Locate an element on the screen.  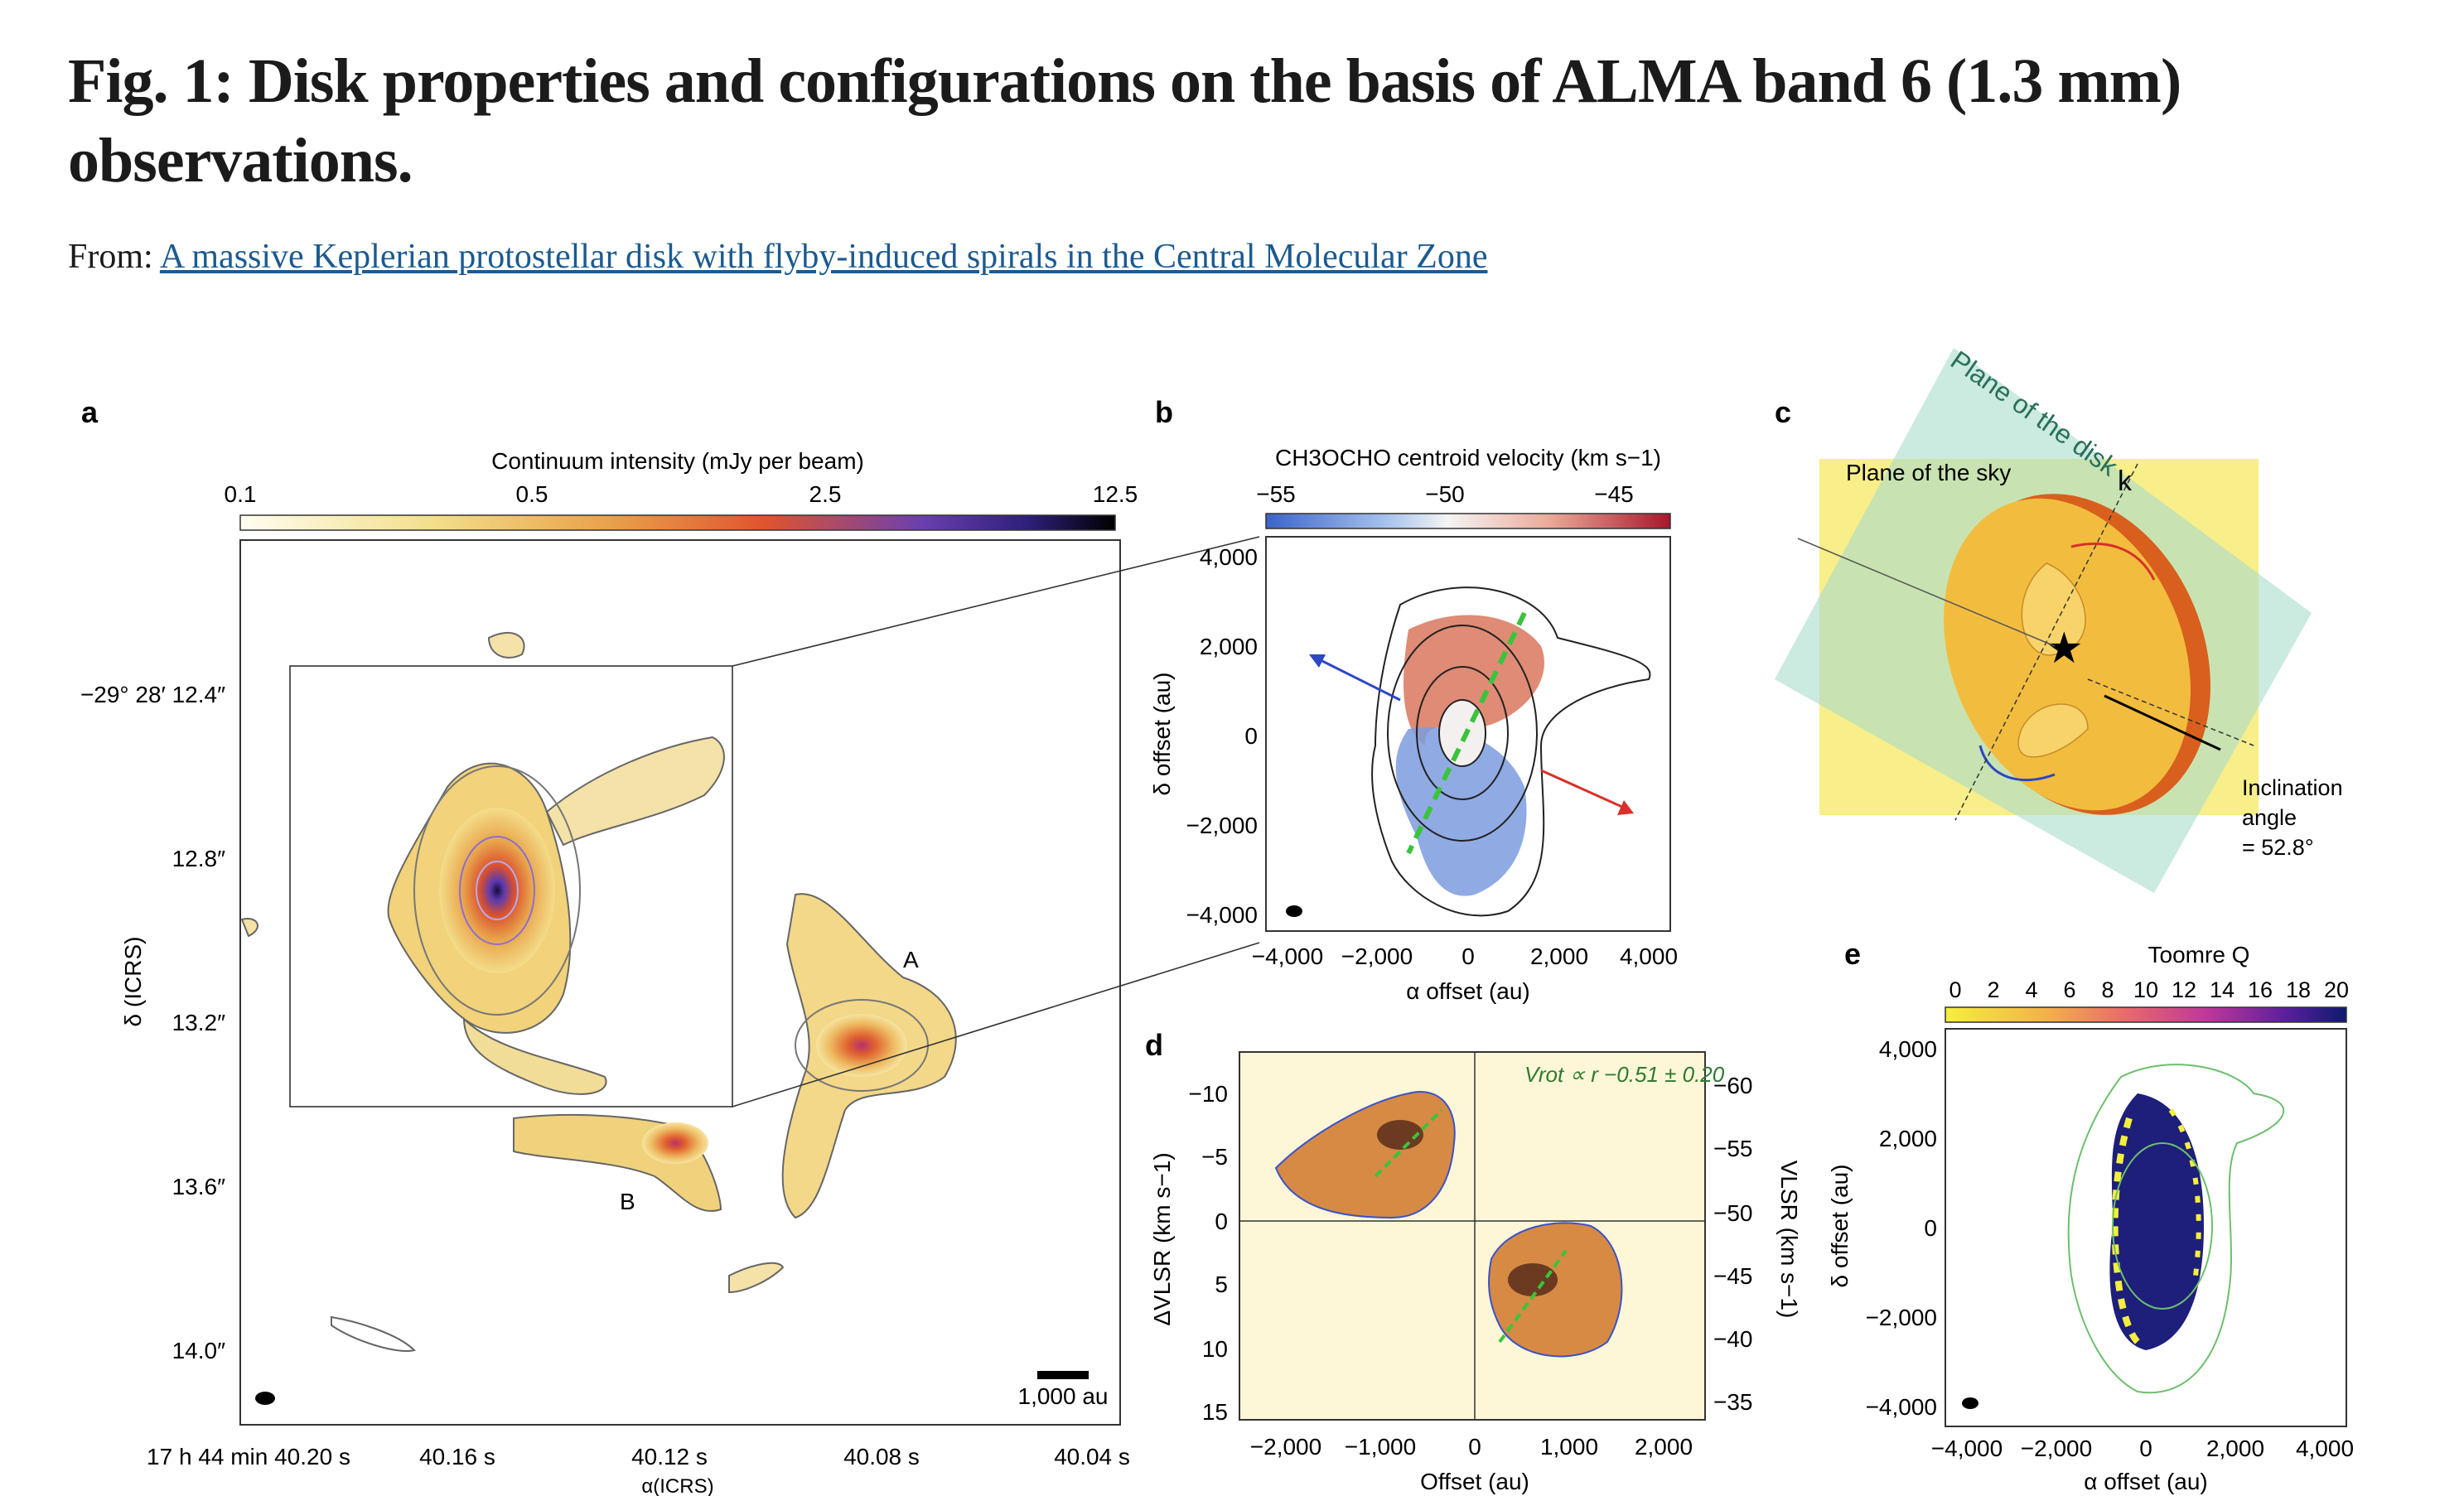
blueshift-arrowhead is located at coordinates (1317, 661).